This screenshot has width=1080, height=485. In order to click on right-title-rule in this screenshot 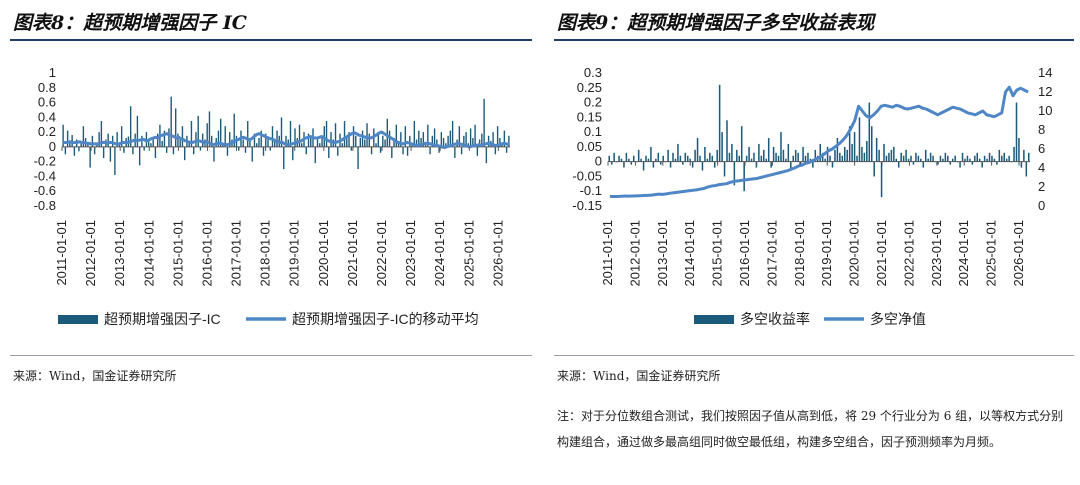, I will do `click(814, 40)`.